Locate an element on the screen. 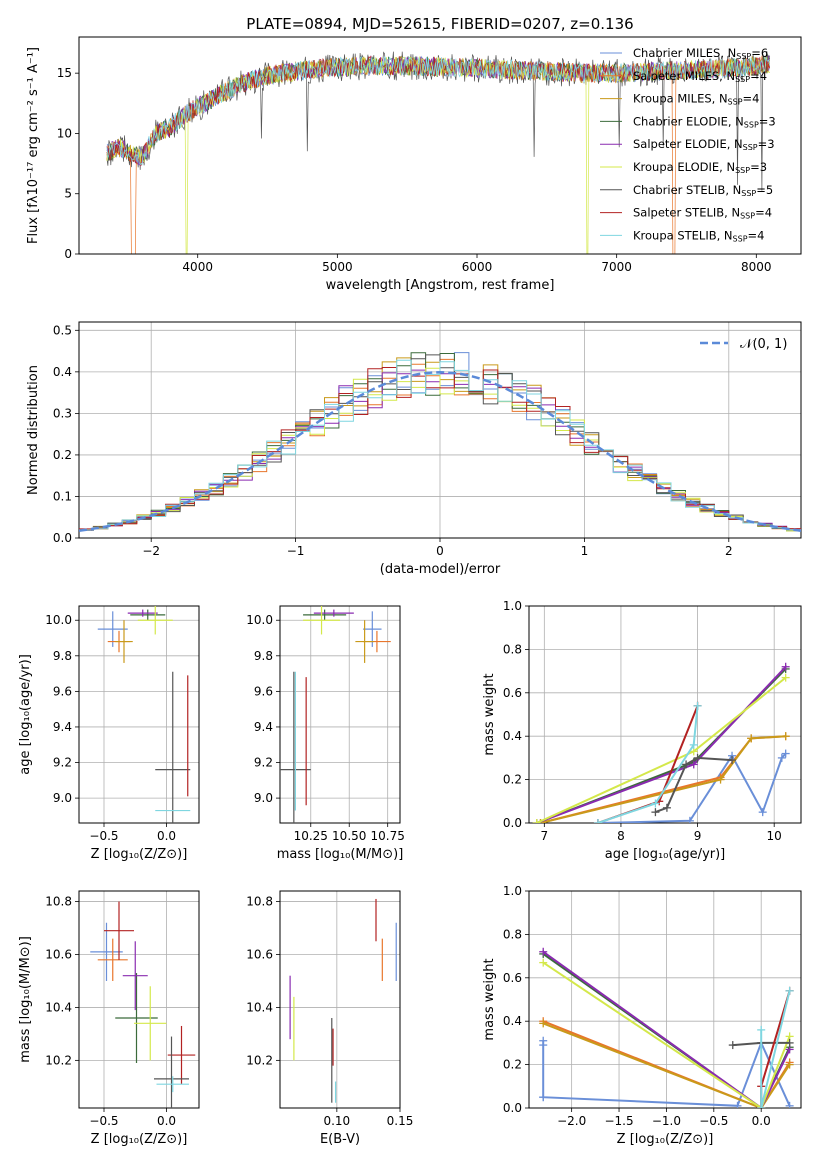  y-tick-label: 0.5 is located at coordinates (62, 330).